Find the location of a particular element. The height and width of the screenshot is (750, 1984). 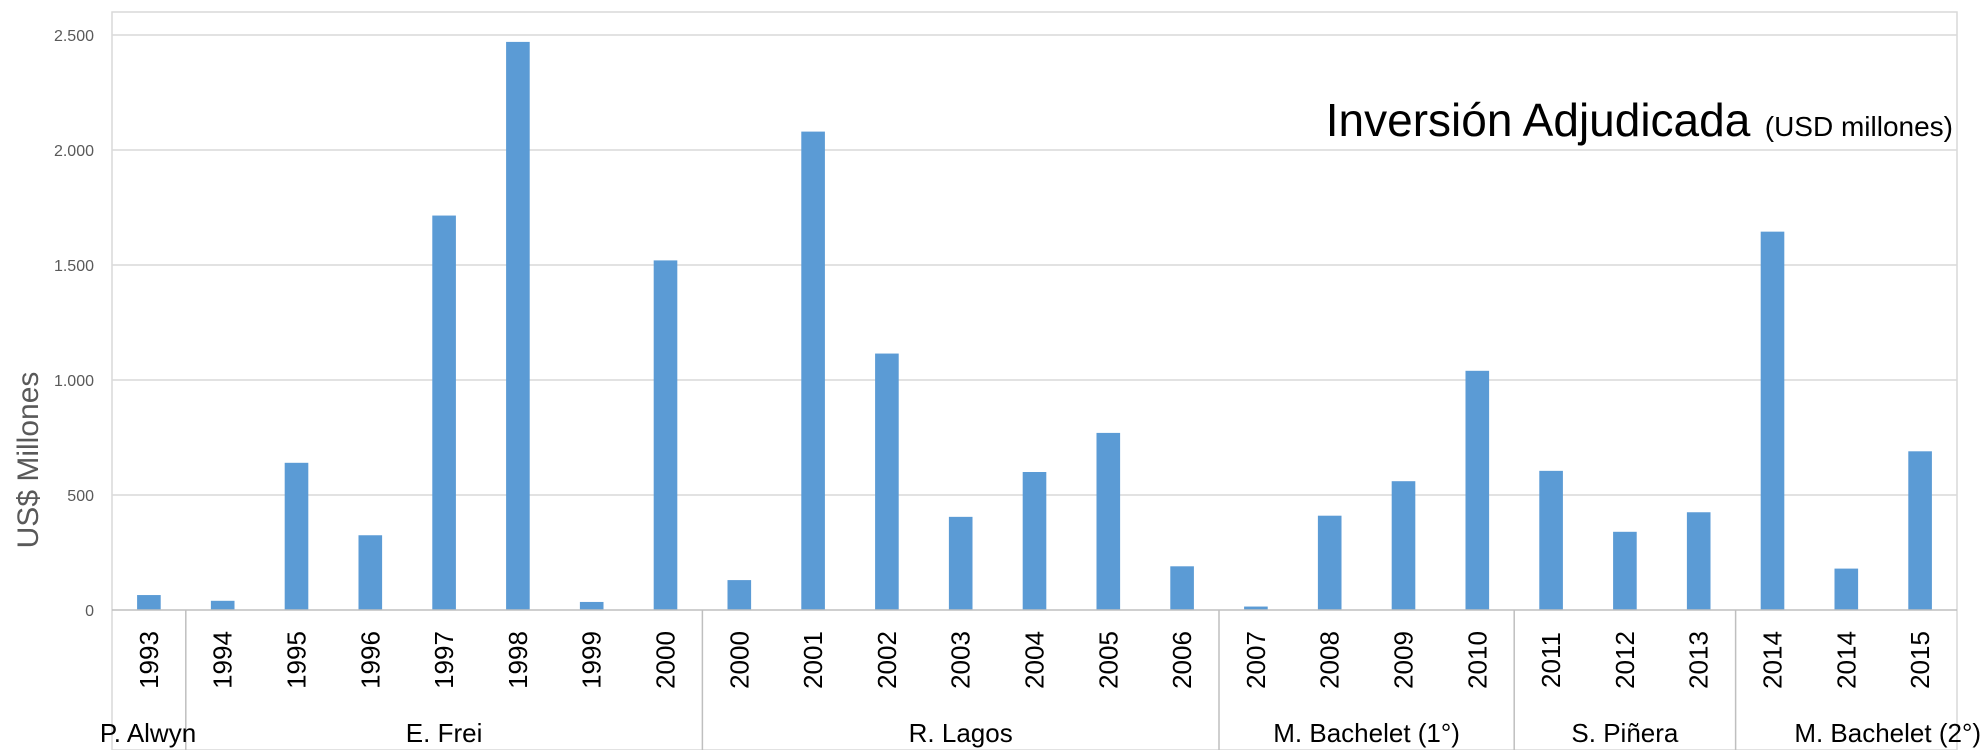

x-tick-label: 2006 is located at coordinates (1182, 660).